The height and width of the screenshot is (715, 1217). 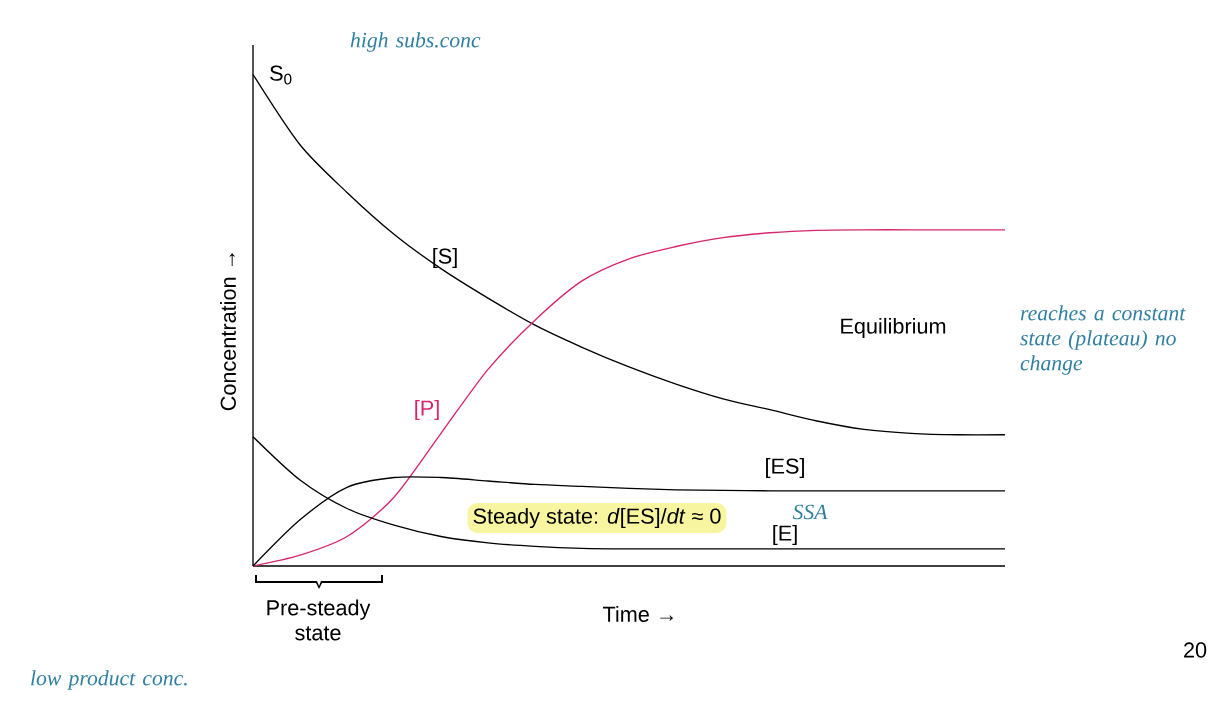 What do you see at coordinates (319, 620) in the screenshot?
I see `text: Pre-steady state` at bounding box center [319, 620].